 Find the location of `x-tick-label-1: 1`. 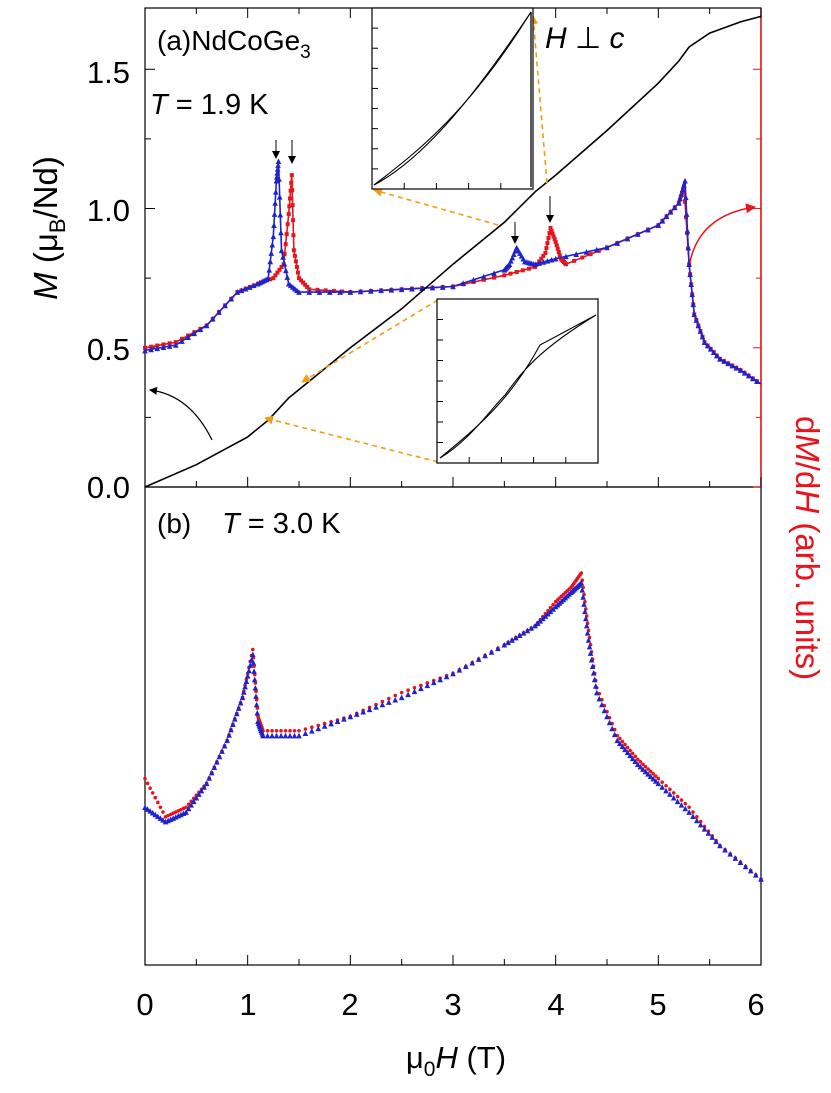

x-tick-label-1: 1 is located at coordinates (247, 1004).